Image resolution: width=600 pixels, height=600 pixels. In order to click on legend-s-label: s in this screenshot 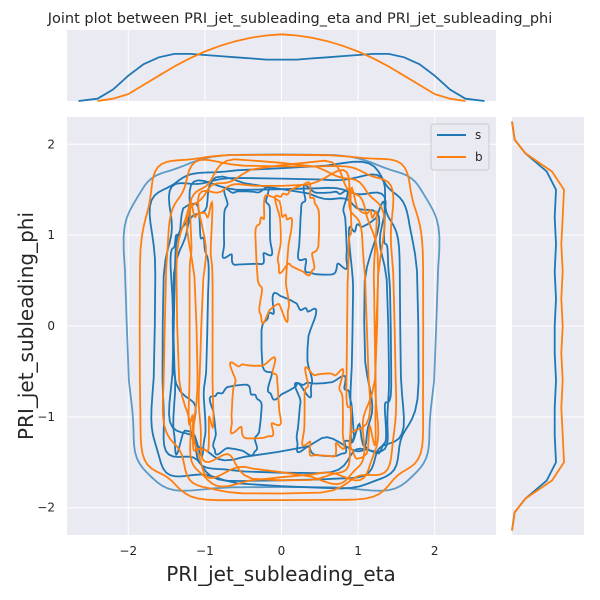, I will do `click(478, 135)`.